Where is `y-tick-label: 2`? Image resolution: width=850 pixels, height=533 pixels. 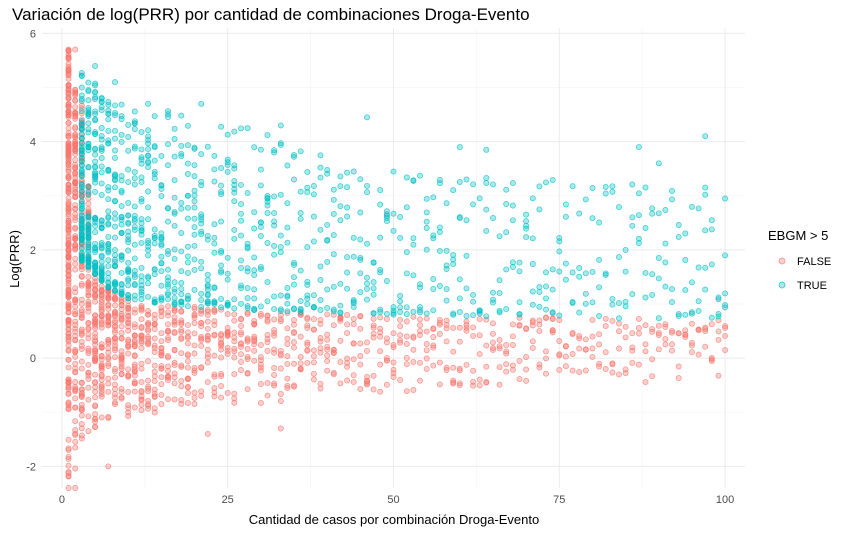
y-tick-label: 2 is located at coordinates (33, 251).